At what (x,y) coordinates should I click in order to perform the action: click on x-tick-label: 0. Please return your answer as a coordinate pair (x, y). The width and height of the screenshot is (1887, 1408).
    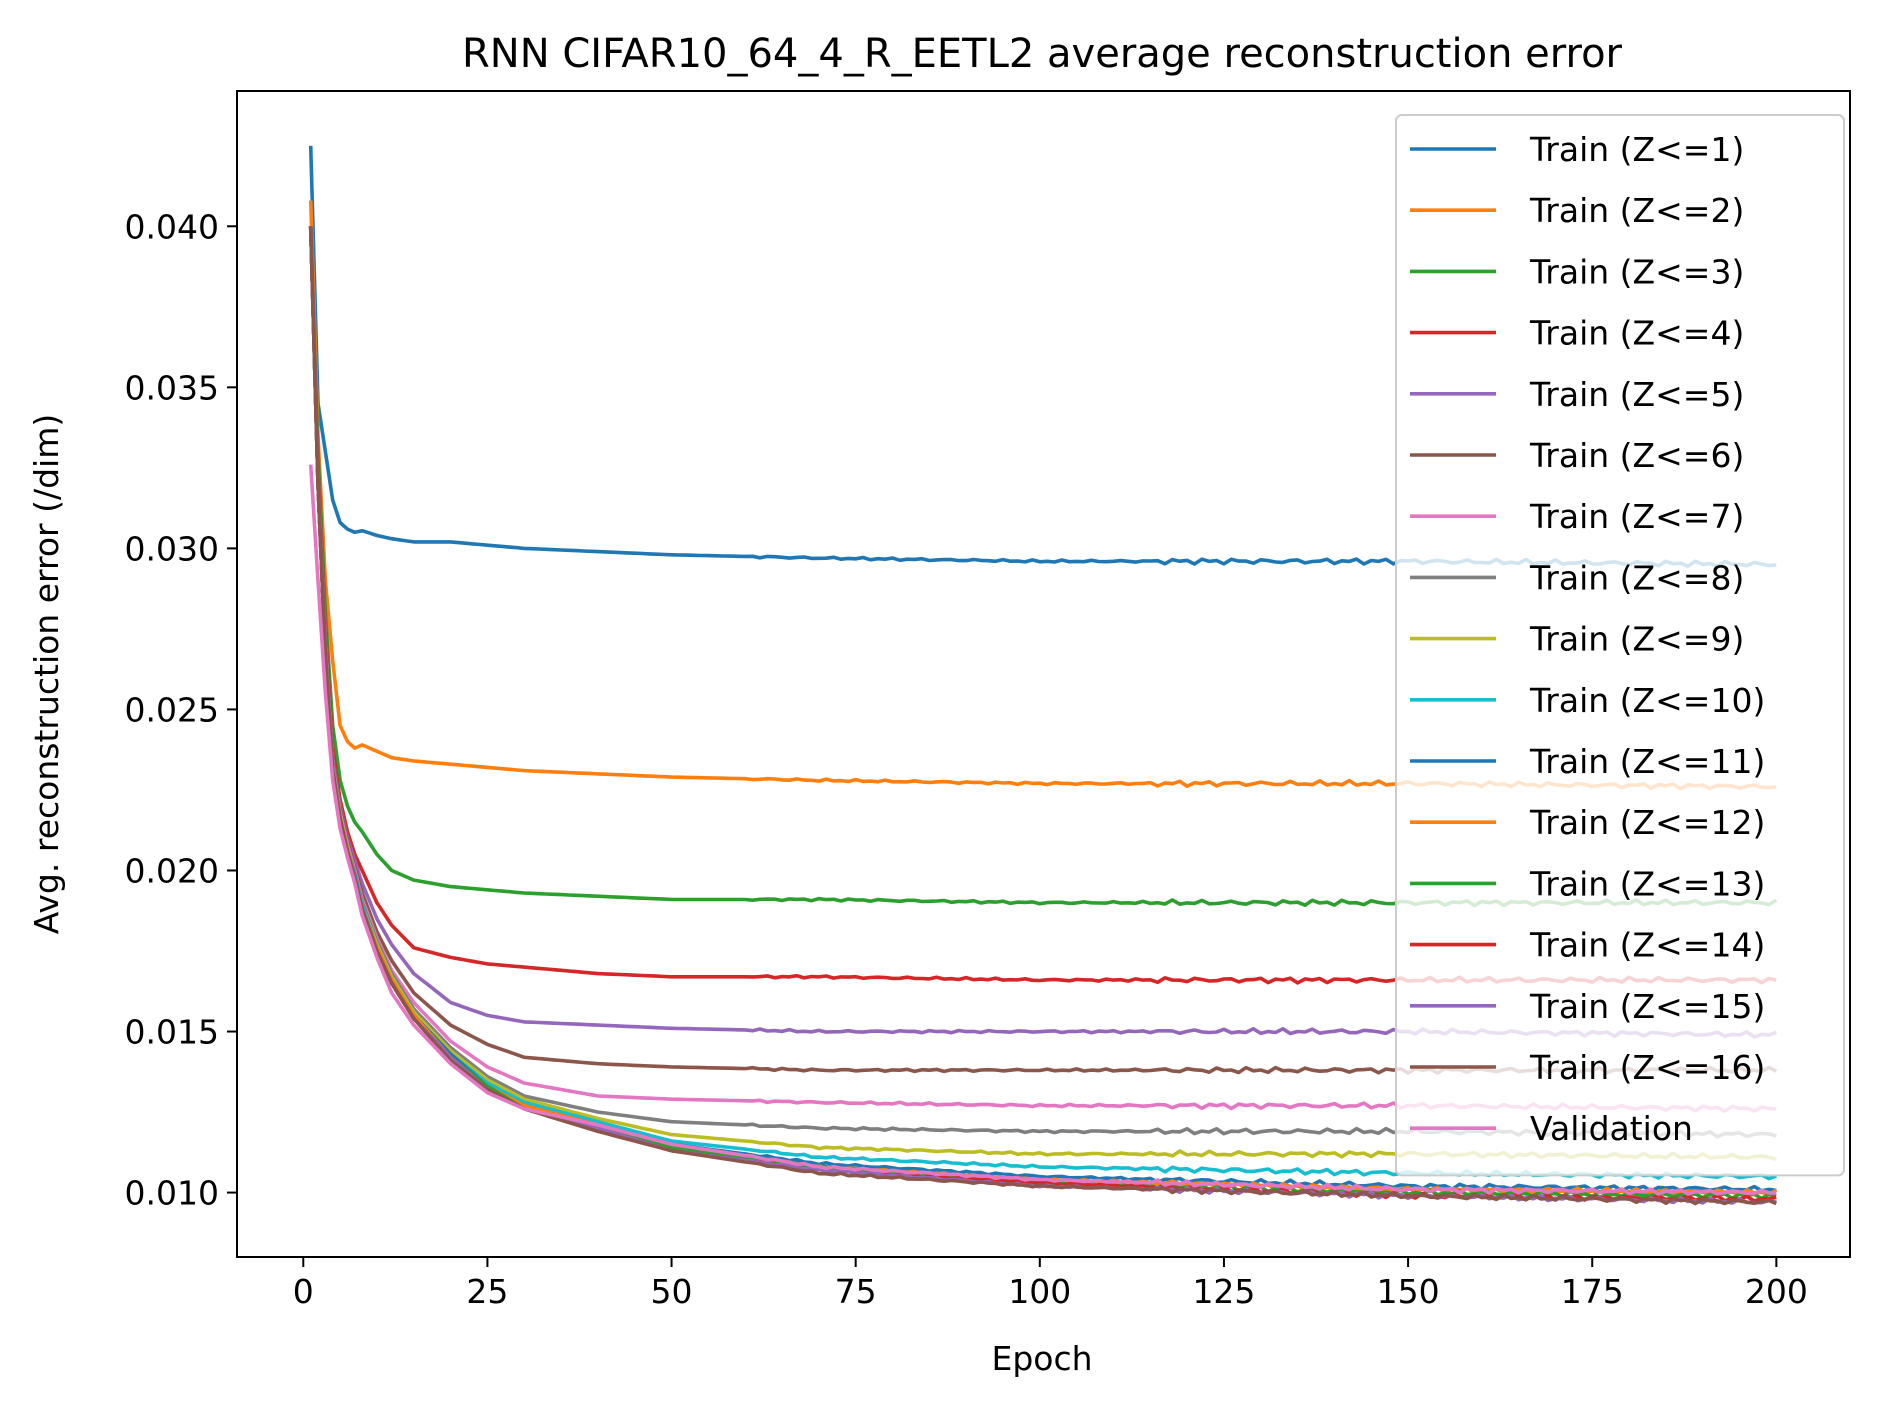
    Looking at the image, I should click on (303, 1291).